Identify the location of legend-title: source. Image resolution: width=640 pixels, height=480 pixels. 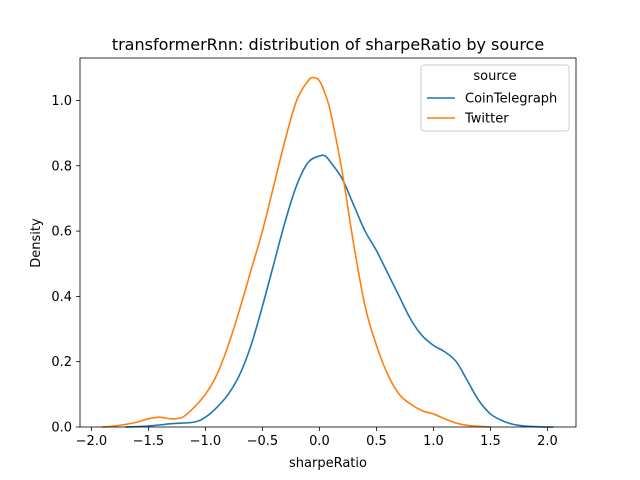
(494, 76).